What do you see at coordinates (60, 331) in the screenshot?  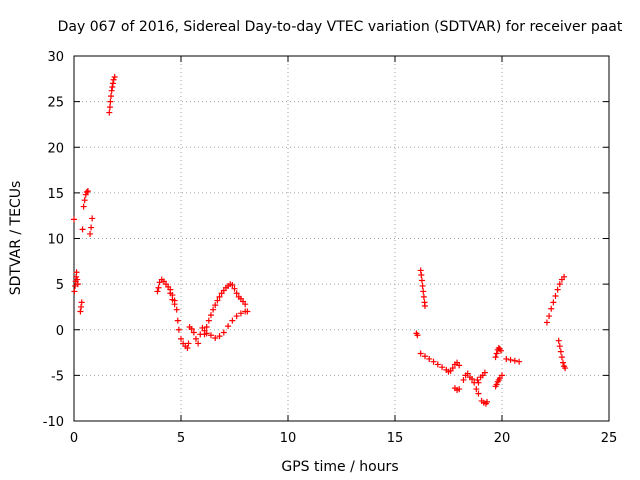 I see `y-tick-label: 0` at bounding box center [60, 331].